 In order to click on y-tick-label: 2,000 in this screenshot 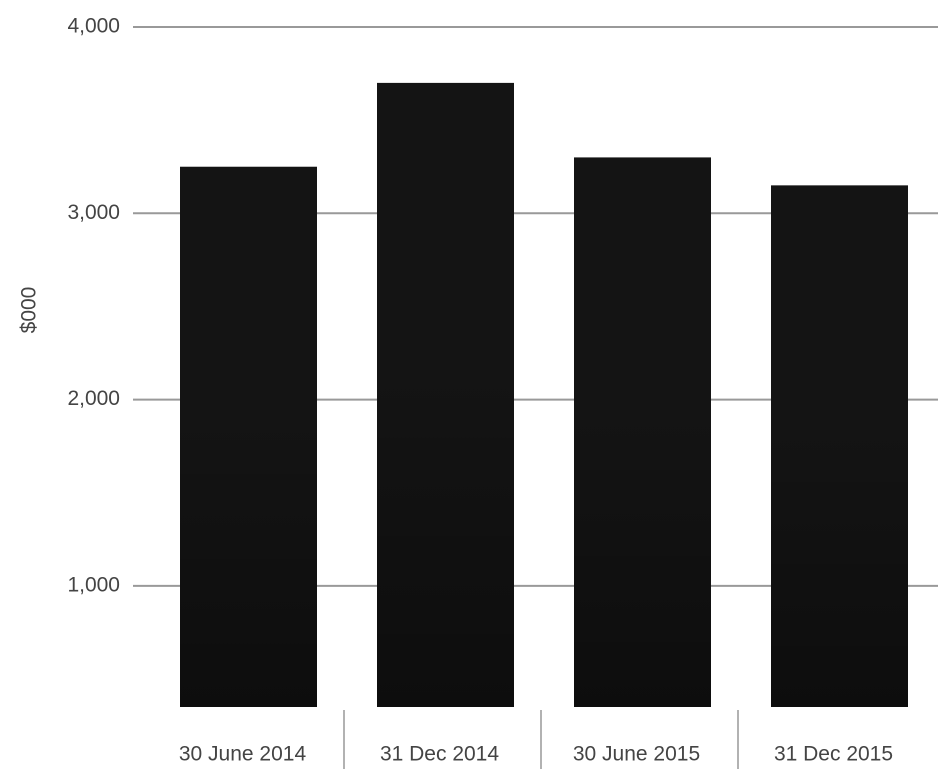, I will do `click(93, 398)`.